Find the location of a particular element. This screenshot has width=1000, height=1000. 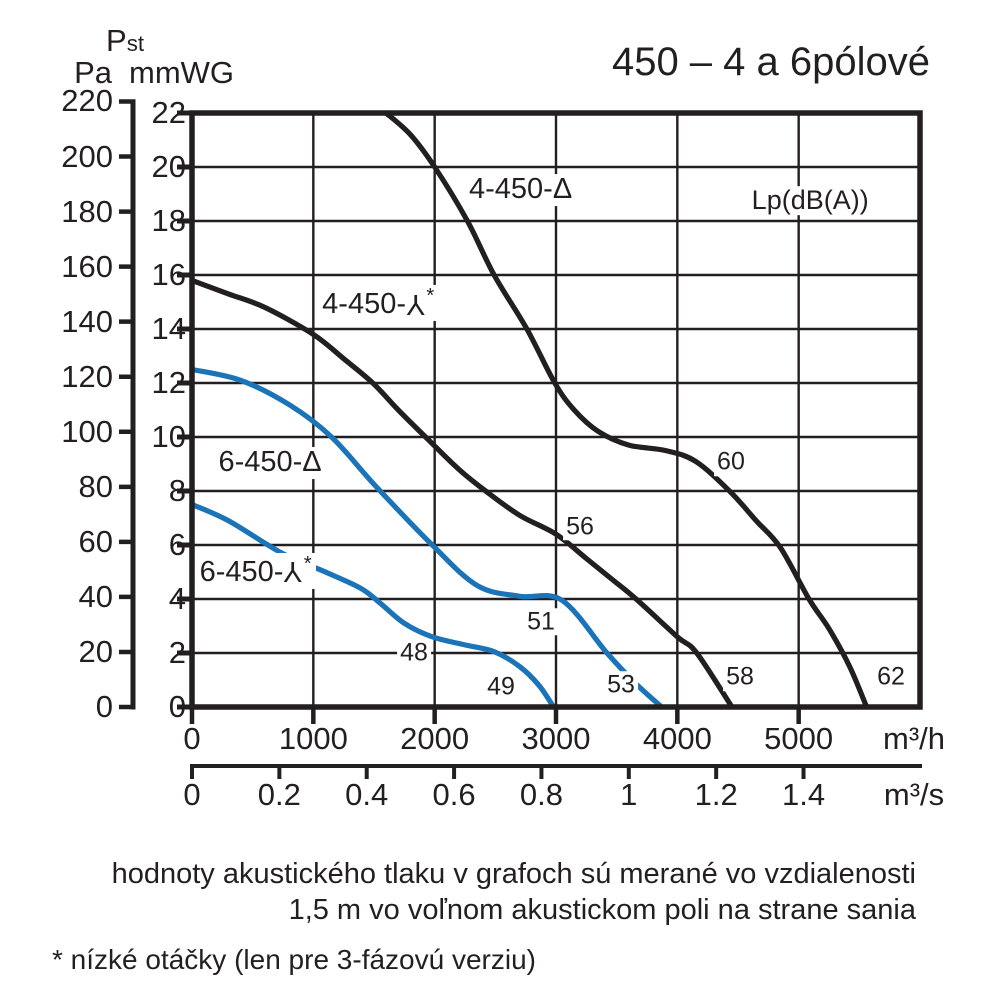

m3h-tick-label: 0 is located at coordinates (192, 738).